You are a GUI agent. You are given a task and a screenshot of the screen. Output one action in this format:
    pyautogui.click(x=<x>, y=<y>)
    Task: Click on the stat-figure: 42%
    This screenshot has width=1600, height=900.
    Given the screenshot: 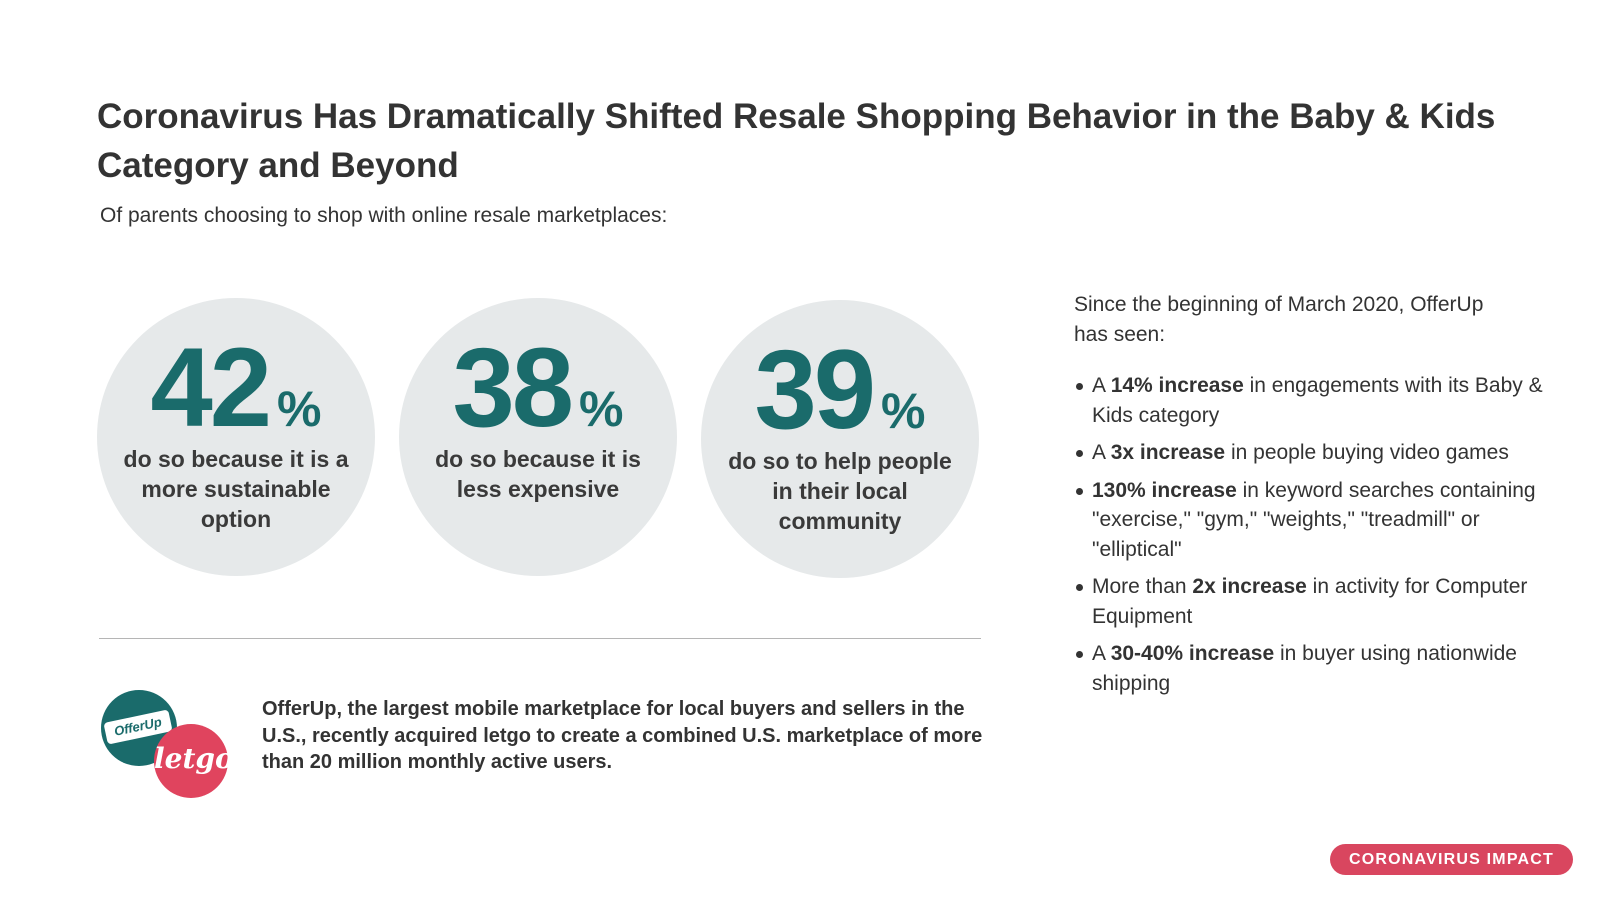 What is the action you would take?
    pyautogui.click(x=236, y=388)
    